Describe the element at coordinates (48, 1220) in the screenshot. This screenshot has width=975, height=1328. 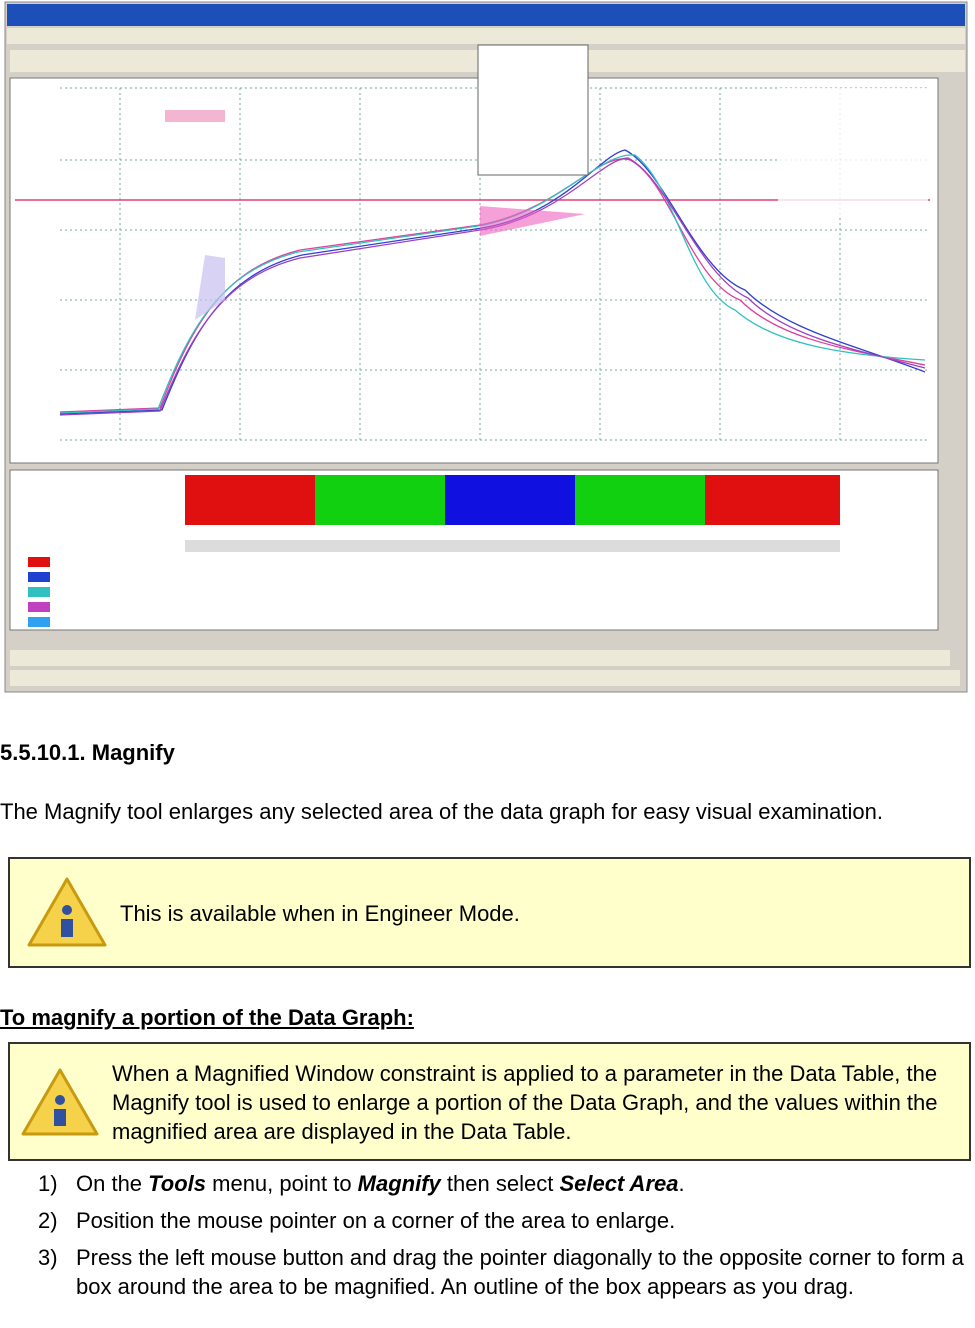
I see `step-number: 2)` at that location.